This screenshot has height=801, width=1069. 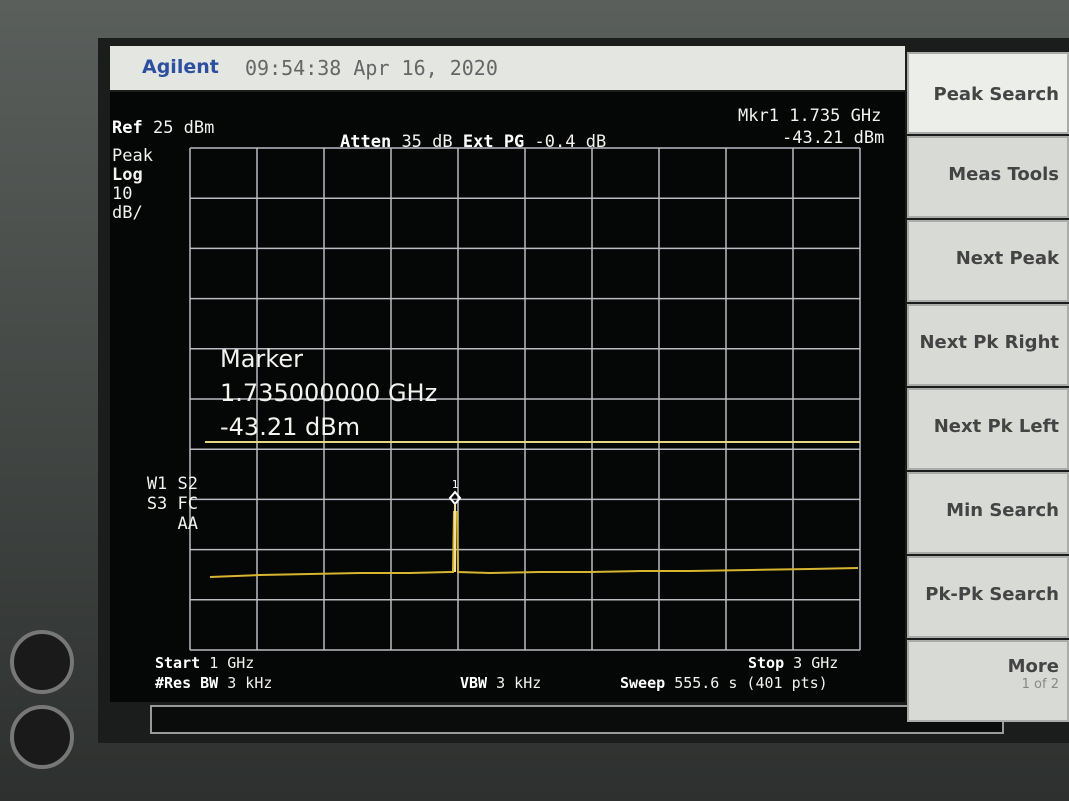 I want to click on knob, so click(x=42, y=662).